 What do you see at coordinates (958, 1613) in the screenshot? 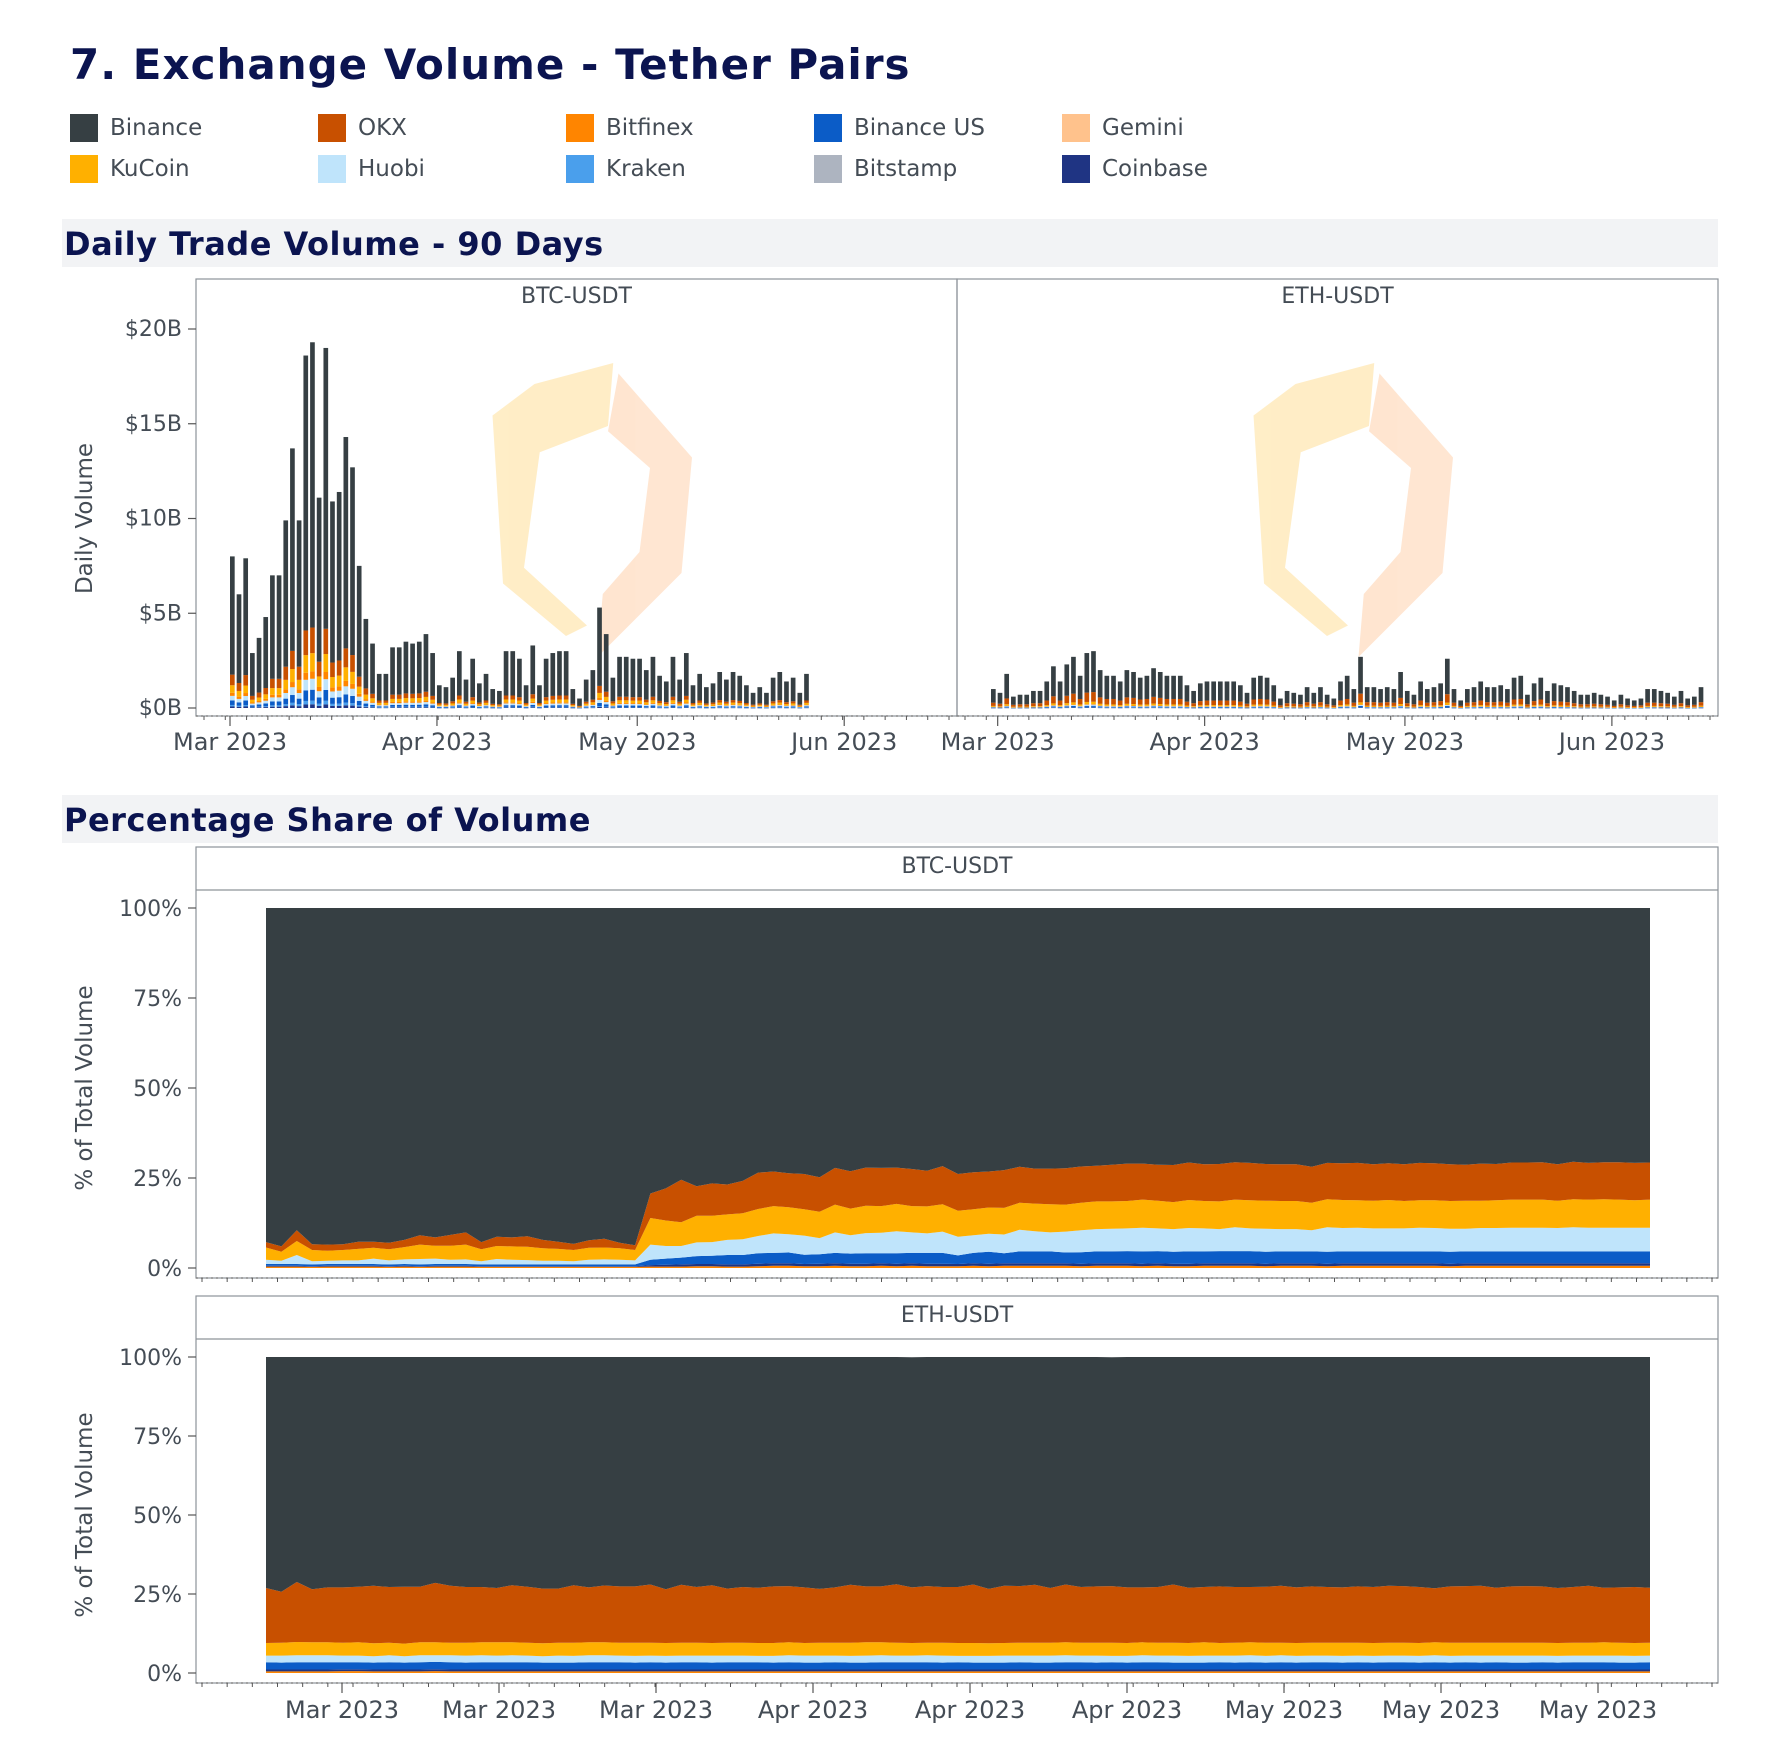
I see `area-okx` at bounding box center [958, 1613].